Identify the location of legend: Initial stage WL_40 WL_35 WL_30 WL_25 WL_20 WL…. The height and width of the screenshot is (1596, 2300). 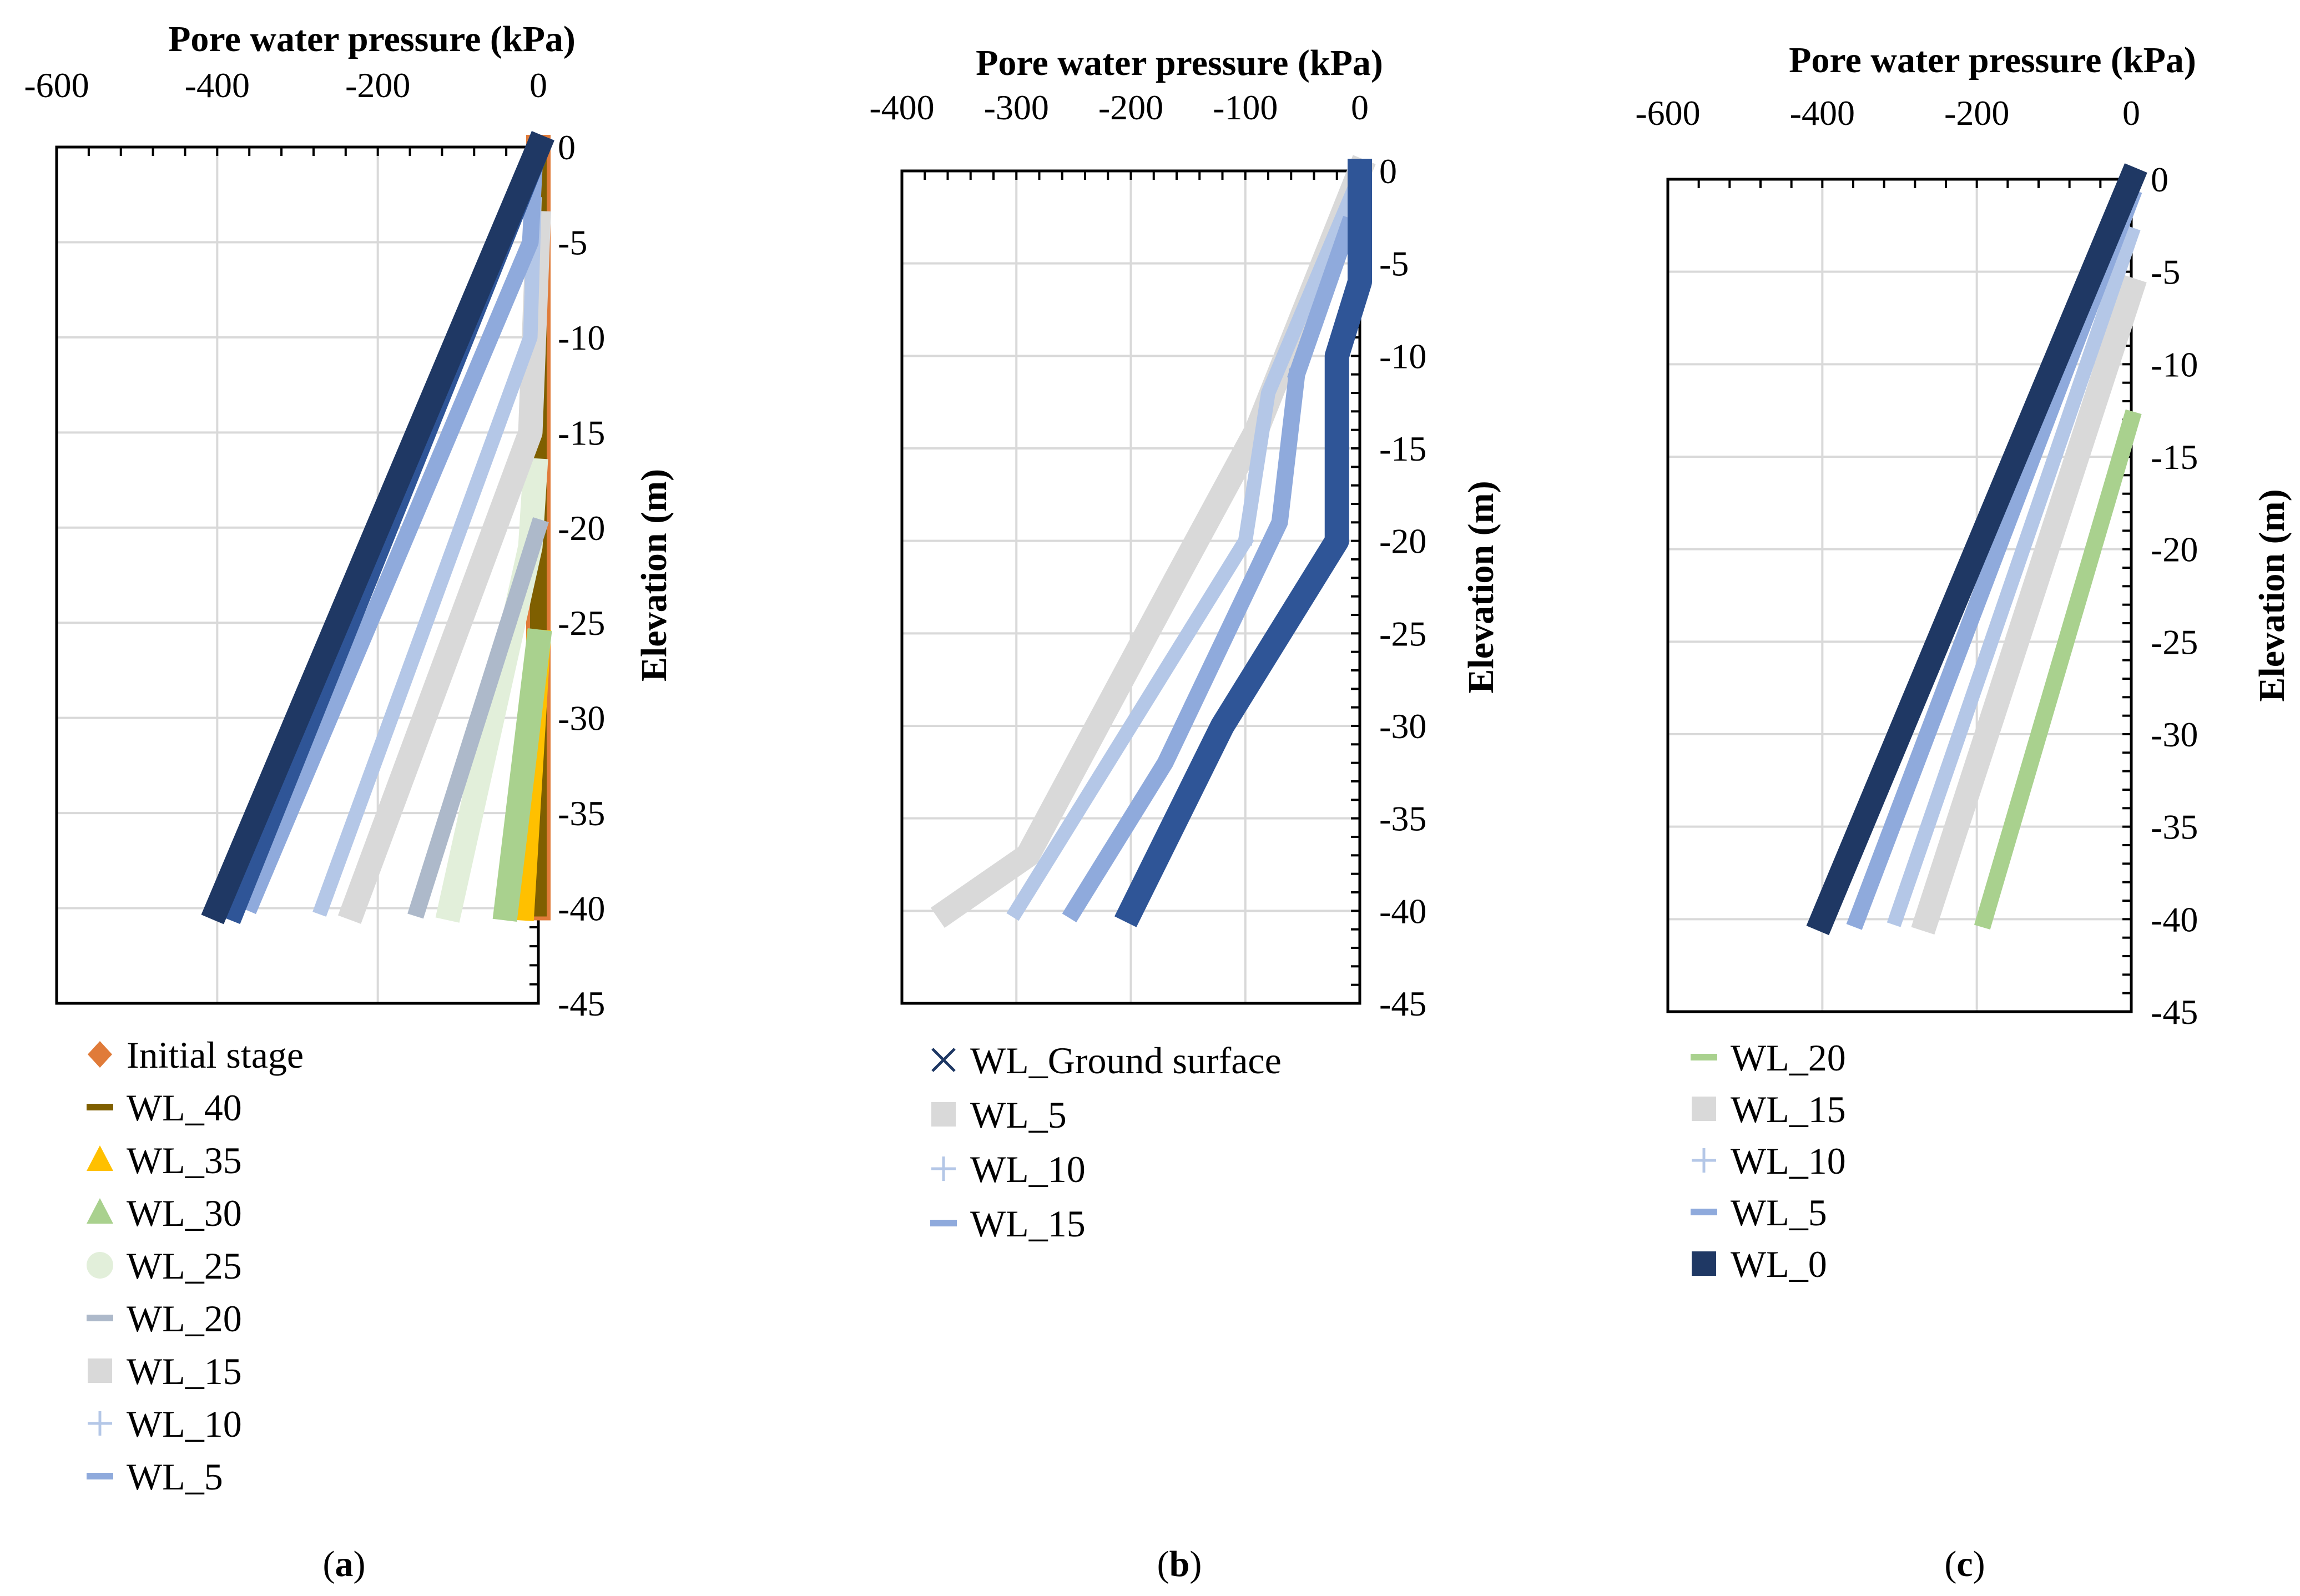
(195, 1266).